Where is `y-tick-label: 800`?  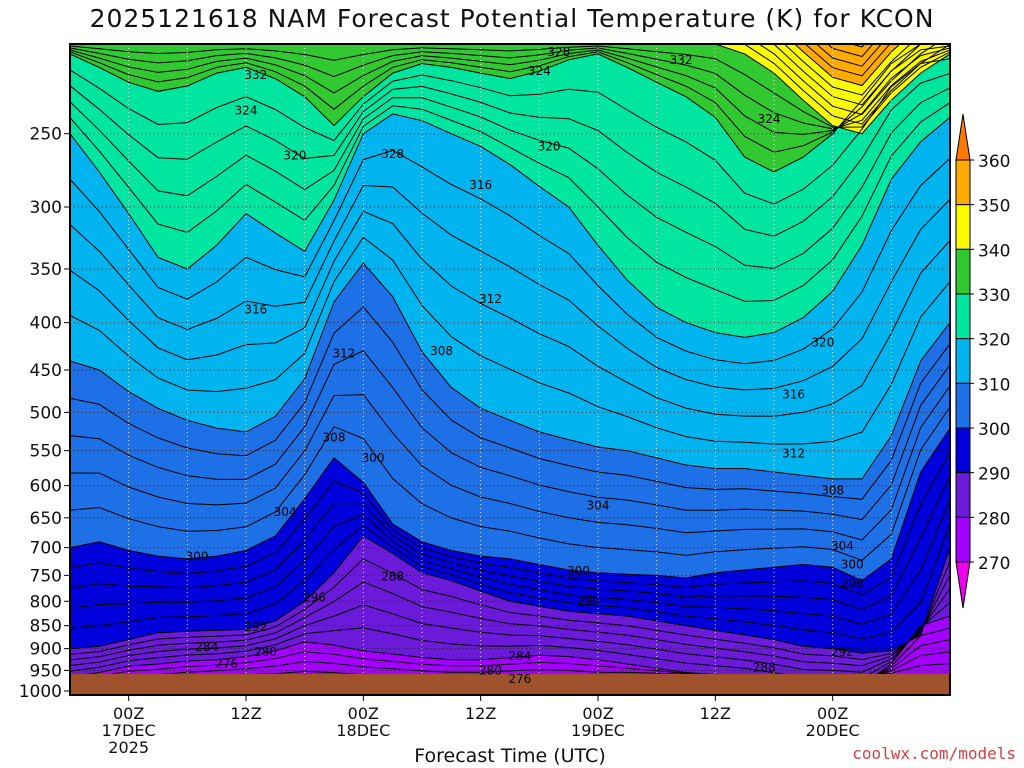 y-tick-label: 800 is located at coordinates (46, 602).